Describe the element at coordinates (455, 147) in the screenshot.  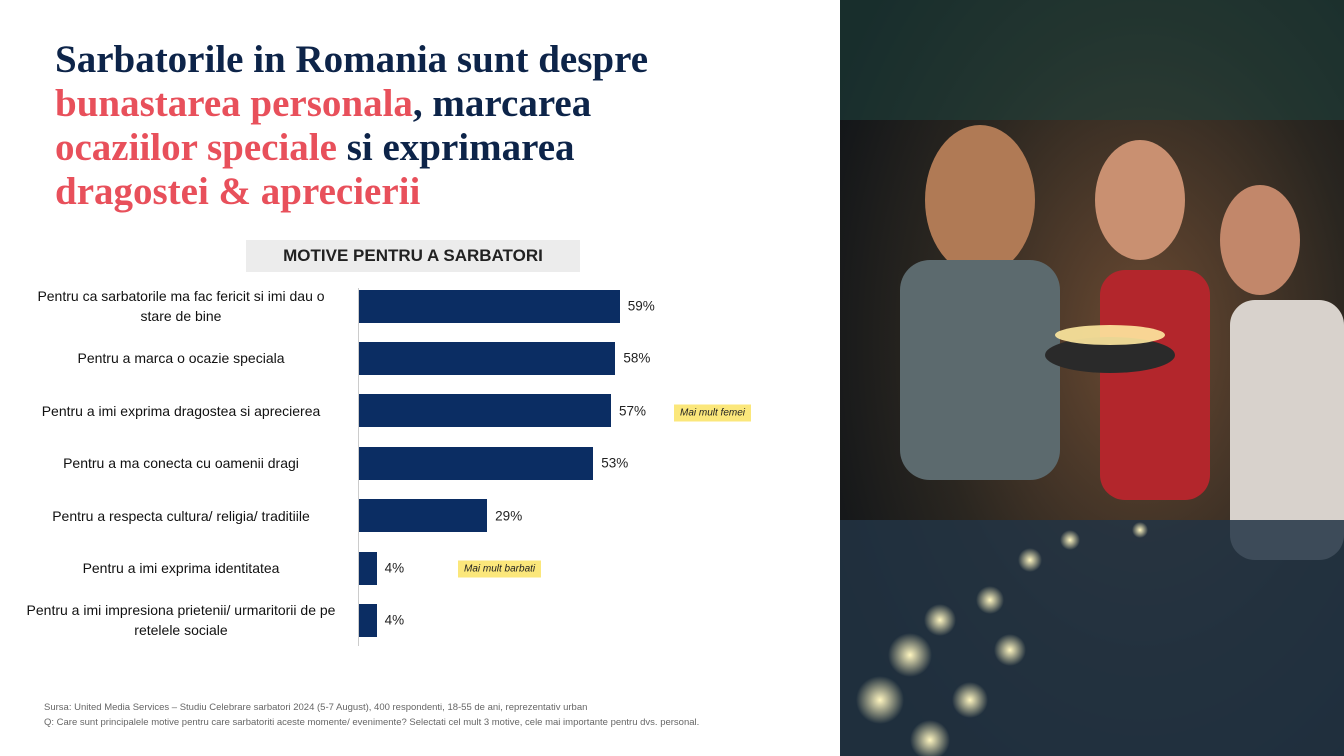
I see `title-part: si exprimarea` at that location.